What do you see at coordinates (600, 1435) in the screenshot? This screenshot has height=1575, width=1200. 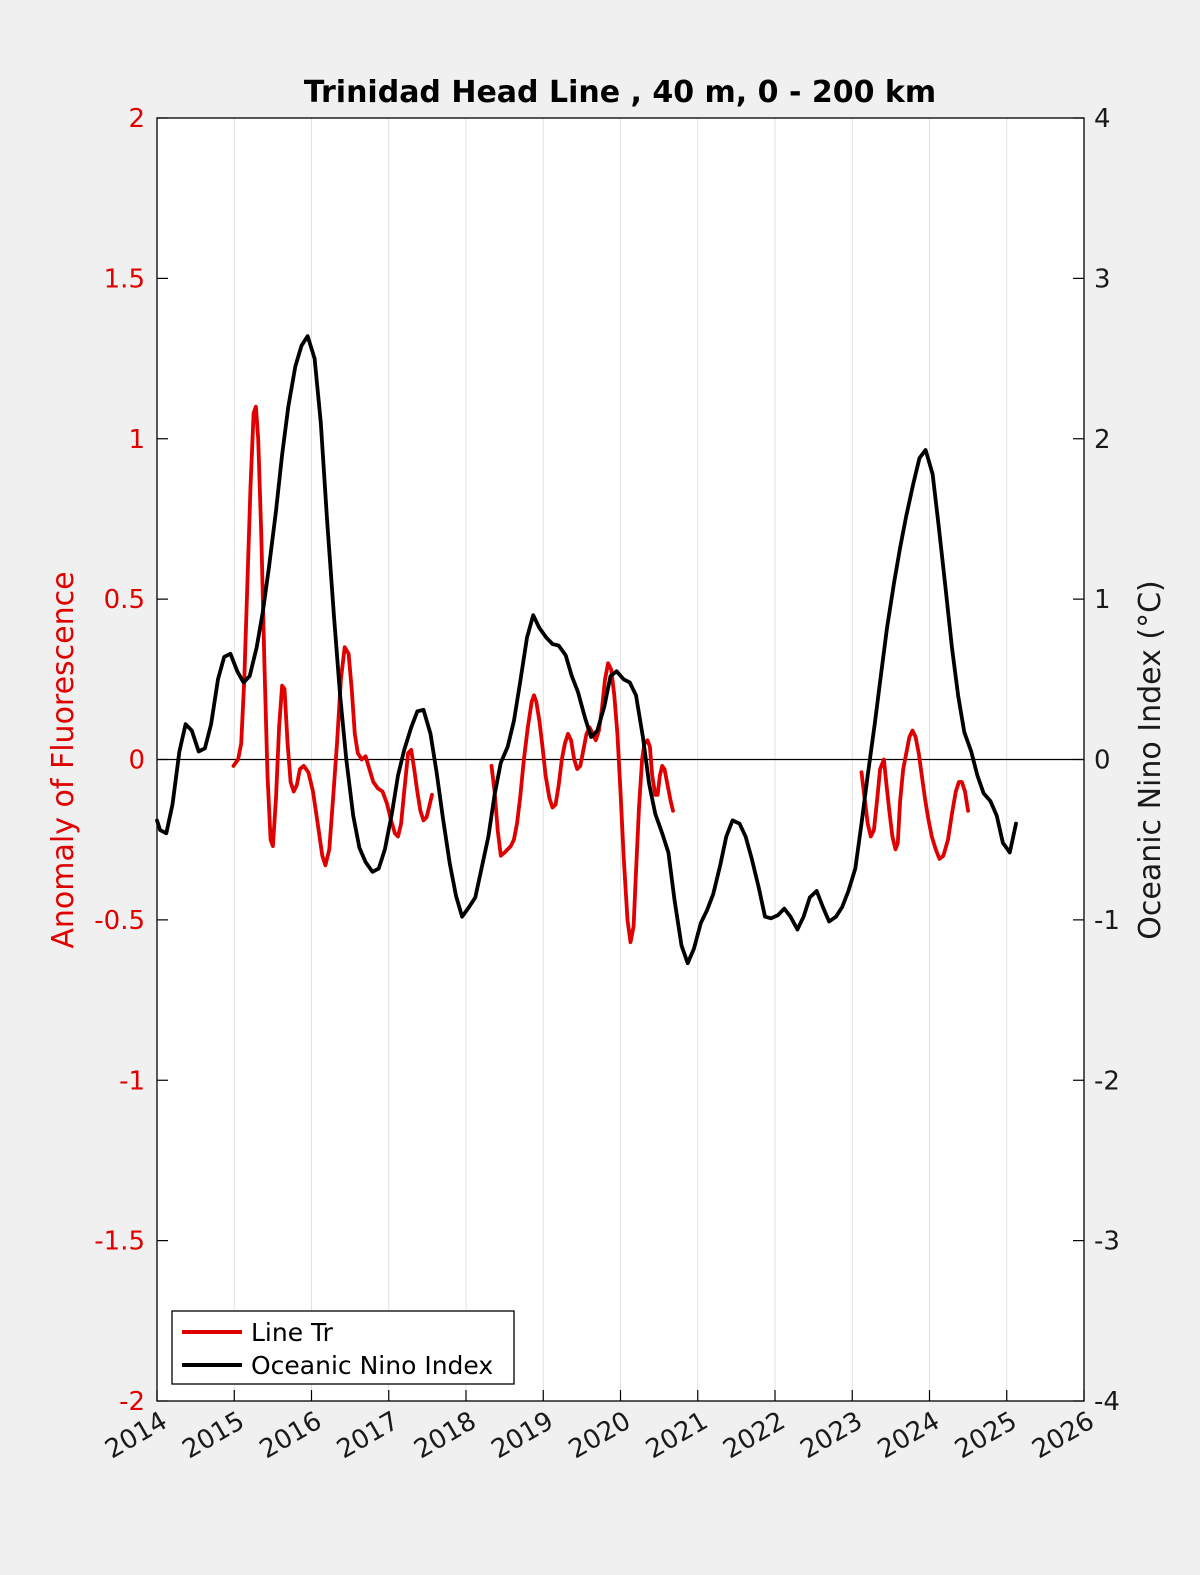 I see `x-tick-label: 2020` at bounding box center [600, 1435].